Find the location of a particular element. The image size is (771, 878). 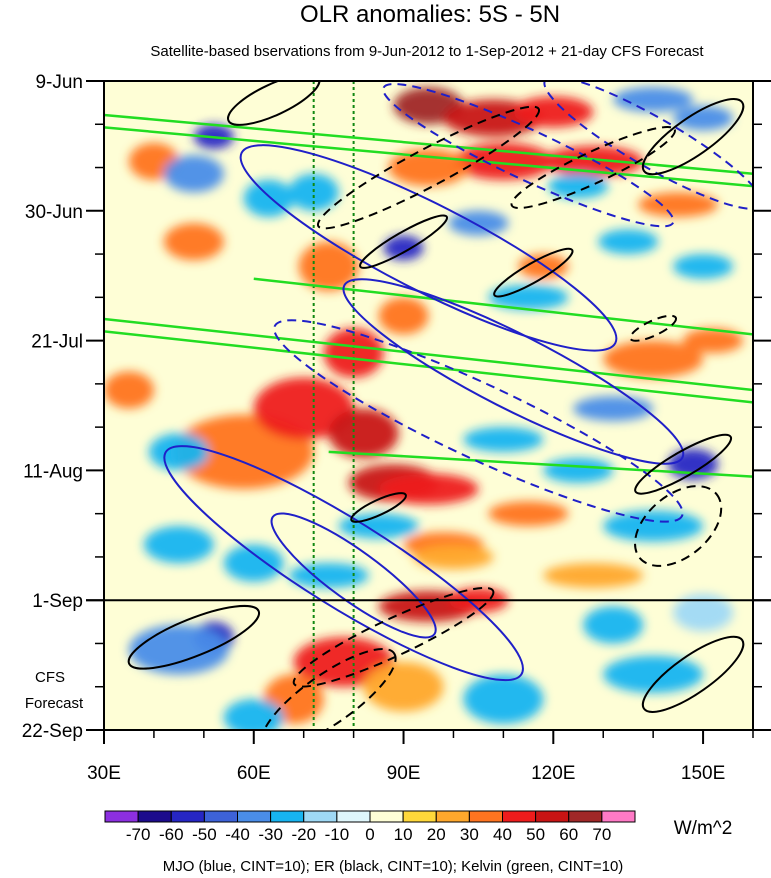

colorbar-label-12: 50 is located at coordinates (535, 834).